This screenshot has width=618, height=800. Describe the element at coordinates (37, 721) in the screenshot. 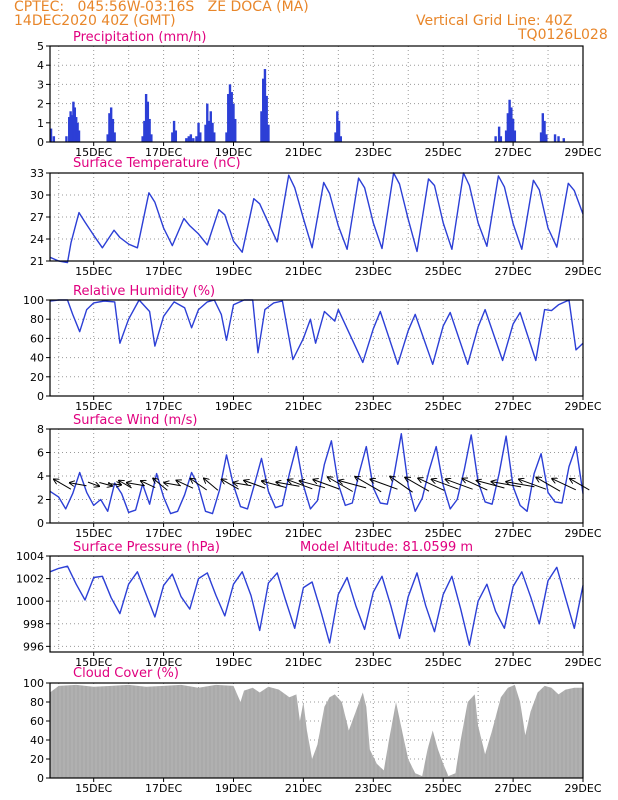

I see `cloud-ytick-label: 60` at that location.